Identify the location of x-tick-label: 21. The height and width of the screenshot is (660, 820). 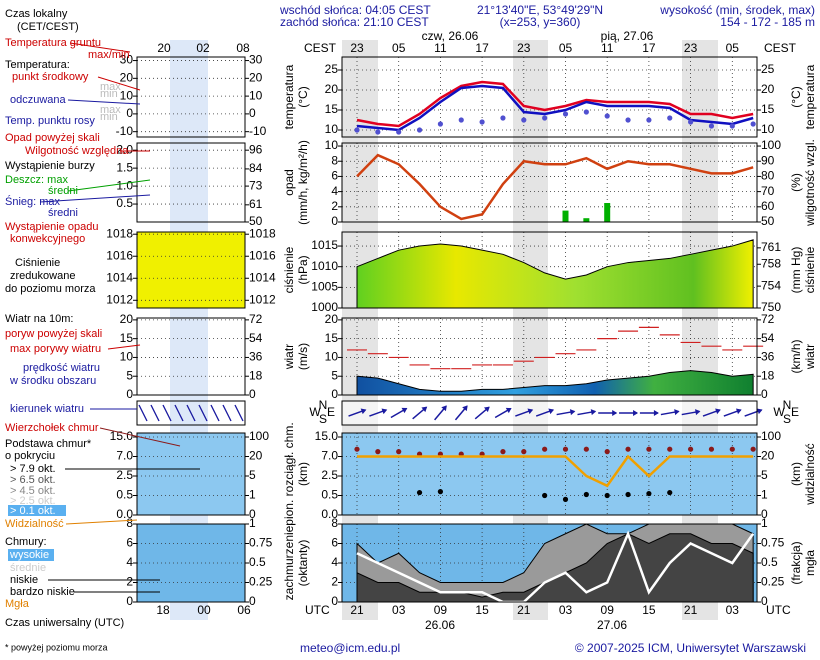
(524, 610).